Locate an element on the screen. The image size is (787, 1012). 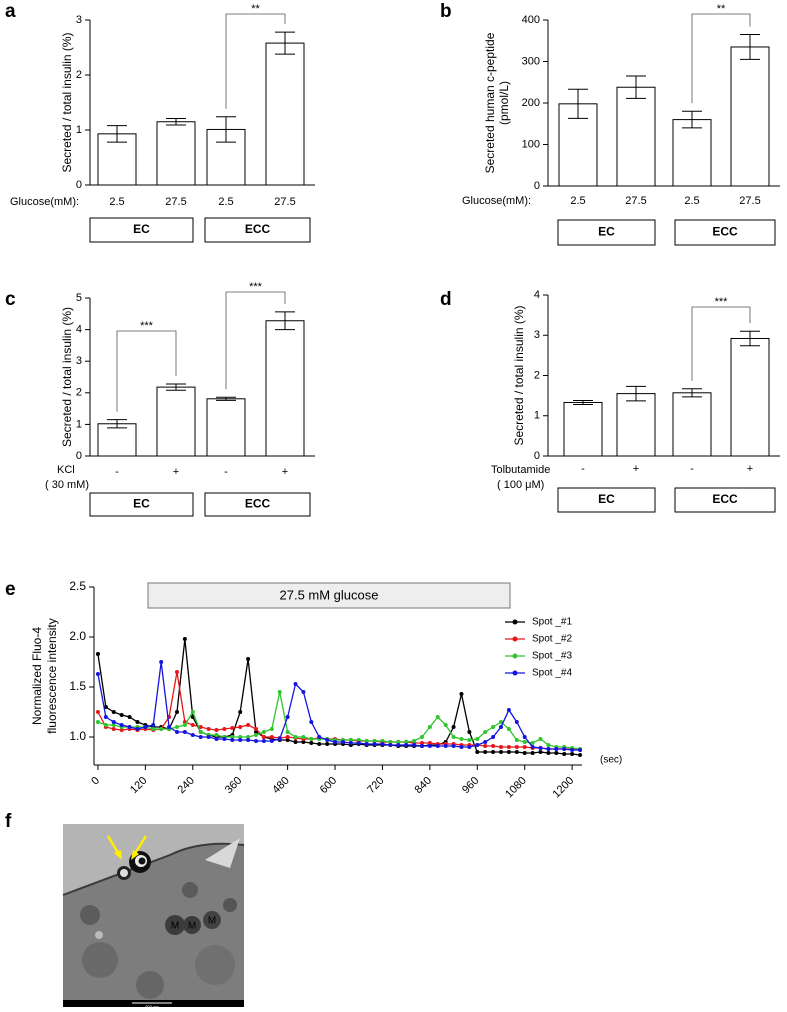
x-axis-label: Tolbutamide is located at coordinates (520, 470).